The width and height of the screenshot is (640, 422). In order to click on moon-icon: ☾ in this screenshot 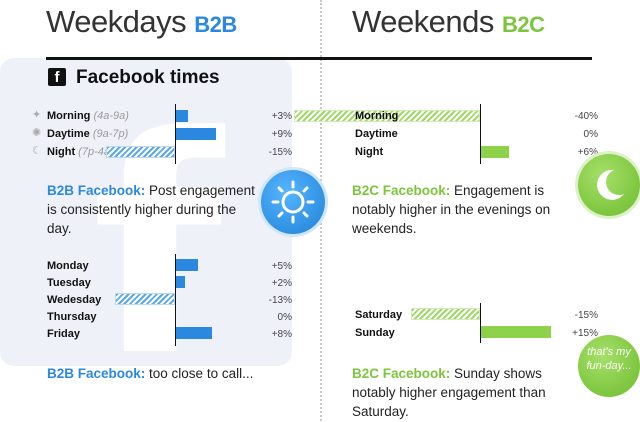, I will do `click(37, 151)`.